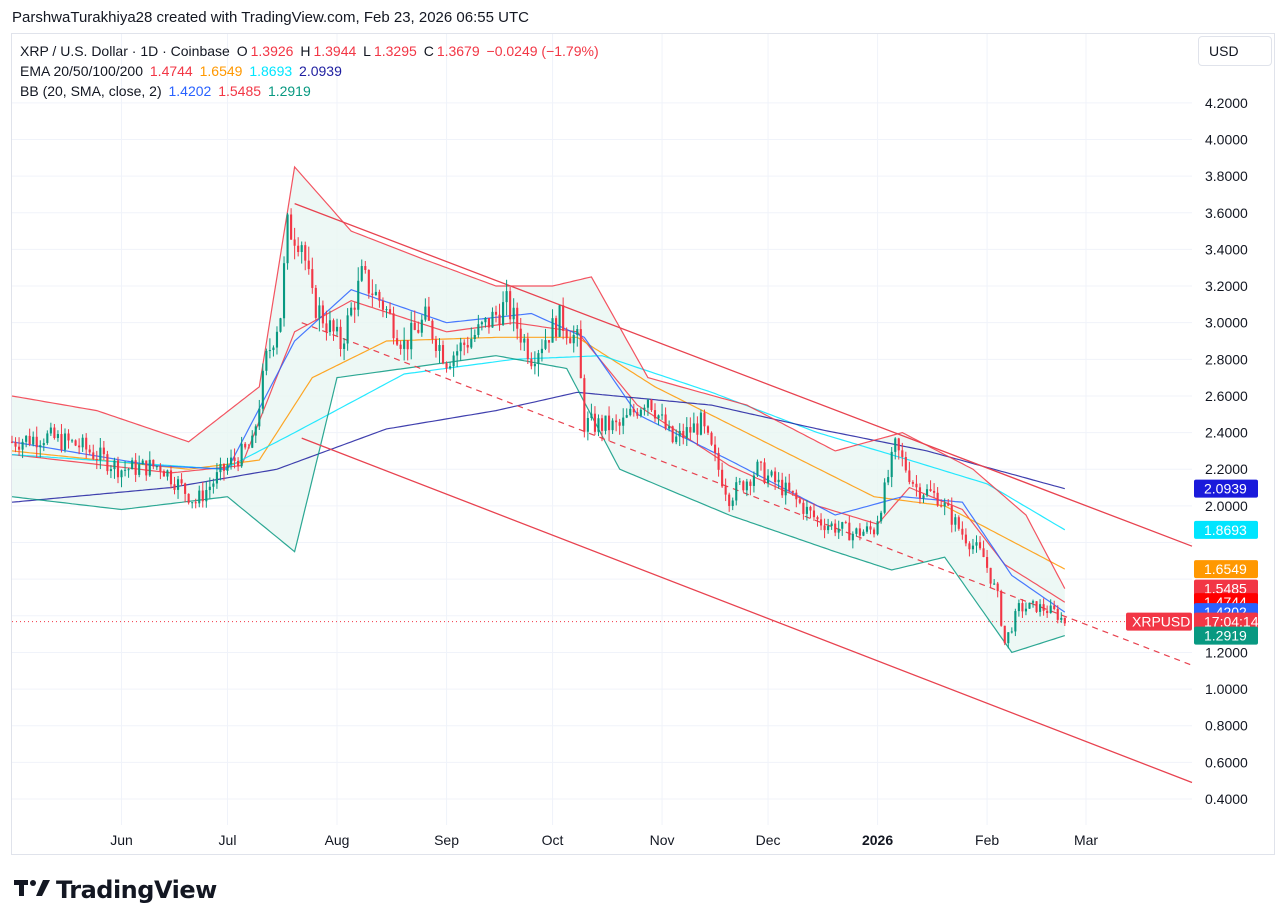 This screenshot has width=1288, height=924. I want to click on time-tick-label: Dec, so click(768, 840).